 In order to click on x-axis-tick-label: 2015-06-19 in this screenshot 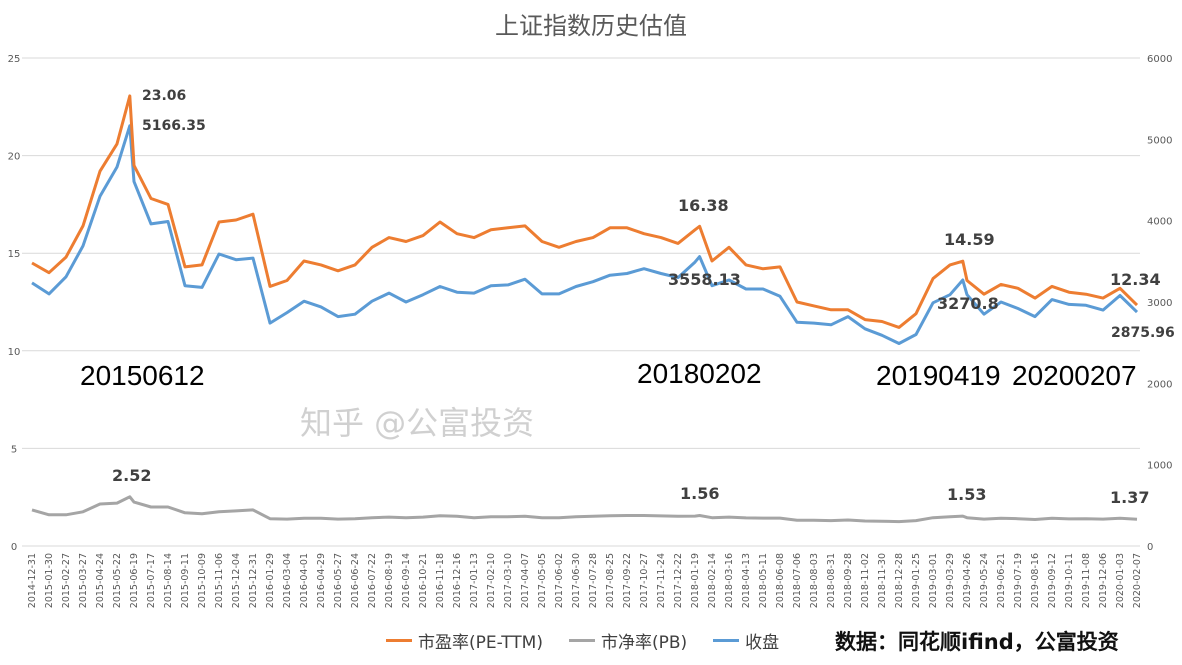, I will do `click(134, 580)`.